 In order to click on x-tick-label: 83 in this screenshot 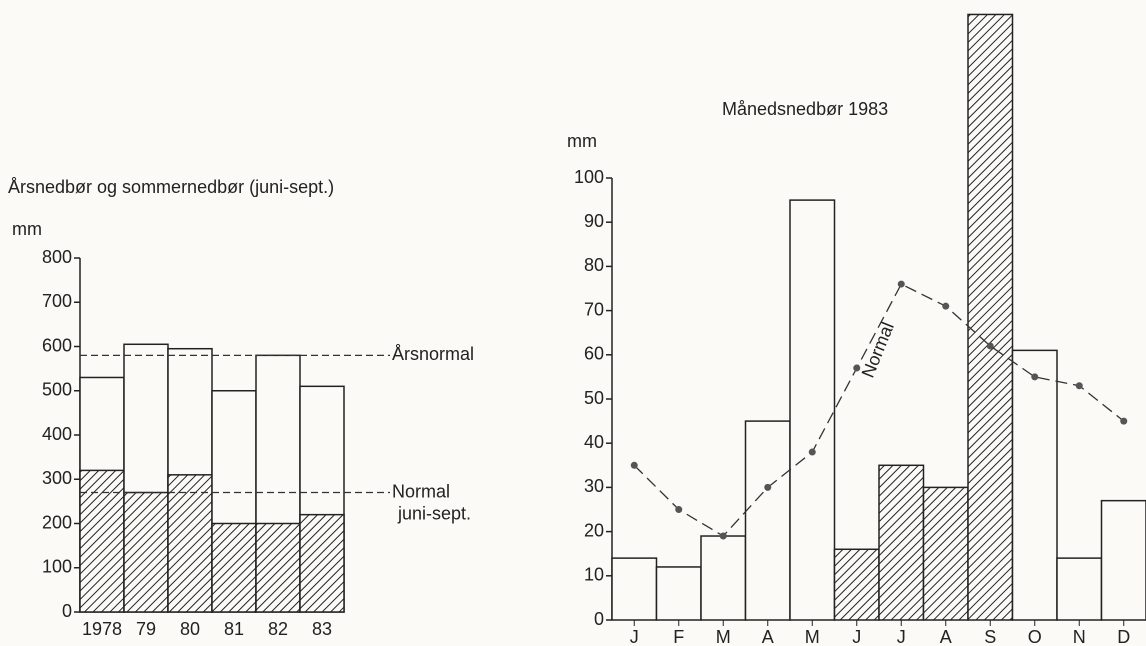, I will do `click(322, 629)`.